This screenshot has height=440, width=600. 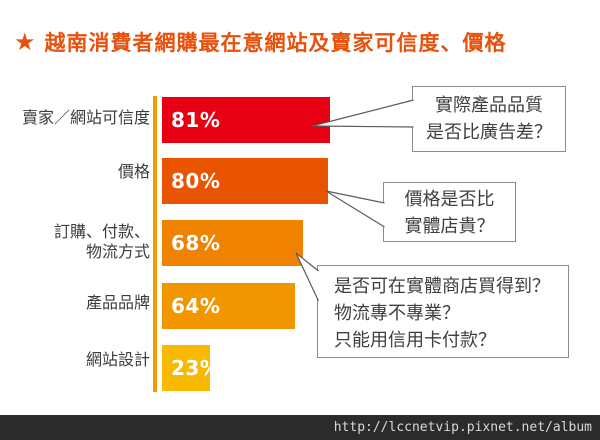 I want to click on row-label-website-design: 網站設計, so click(x=118, y=360).